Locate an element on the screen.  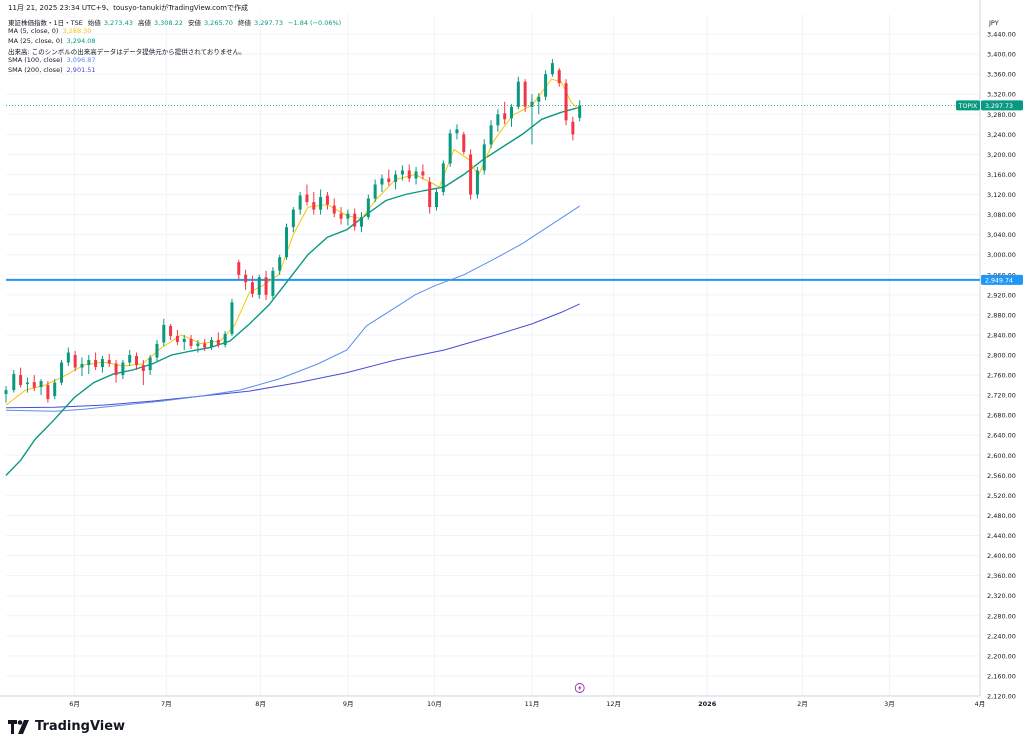
ma25-label: MA (25, close, 0) is located at coordinates (35, 41).